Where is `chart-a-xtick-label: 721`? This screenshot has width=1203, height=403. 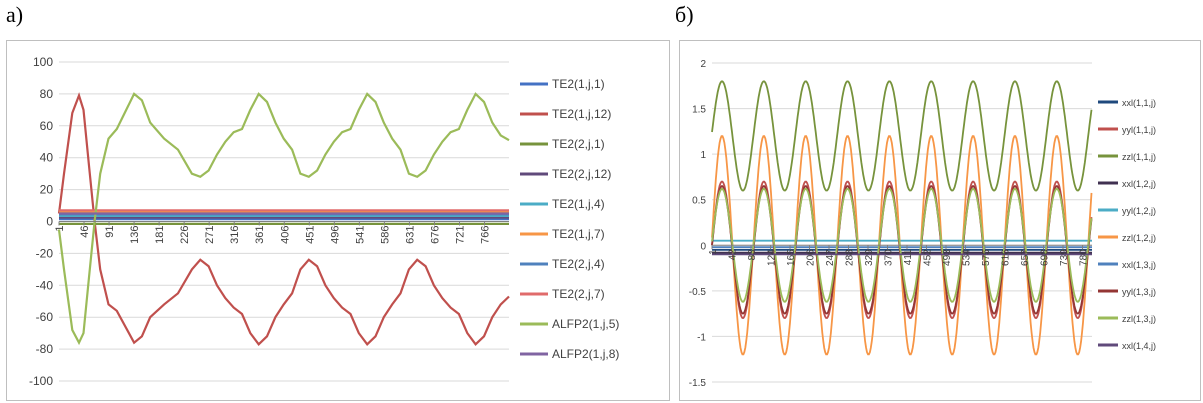 chart-a-xtick-label: 721 is located at coordinates (460, 235).